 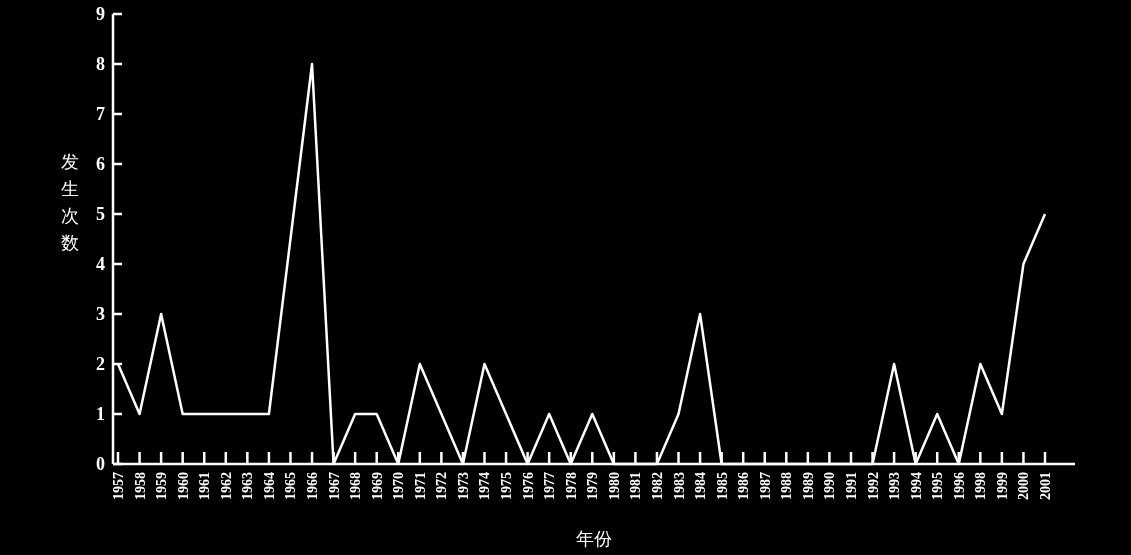 I want to click on x-tick-label: 1986, so click(x=744, y=486).